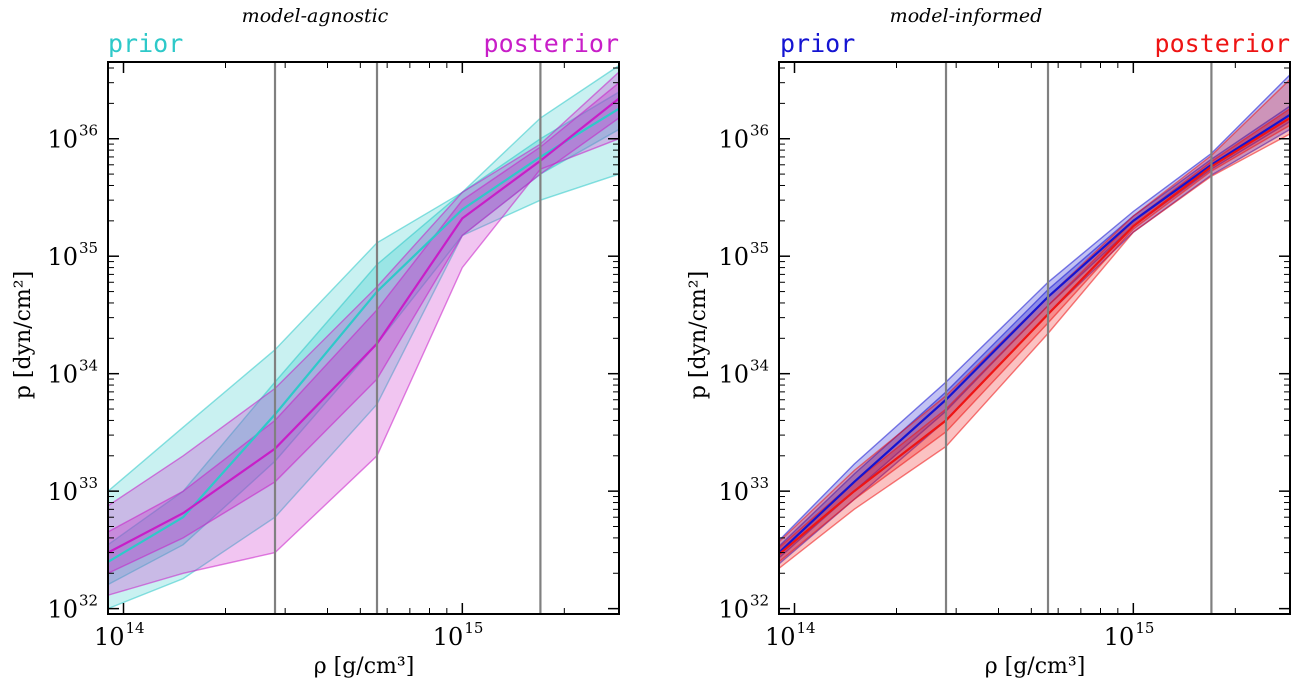 The width and height of the screenshot is (1301, 685). Describe the element at coordinates (966, 16) in the screenshot. I see `panel-title: model-informed` at that location.